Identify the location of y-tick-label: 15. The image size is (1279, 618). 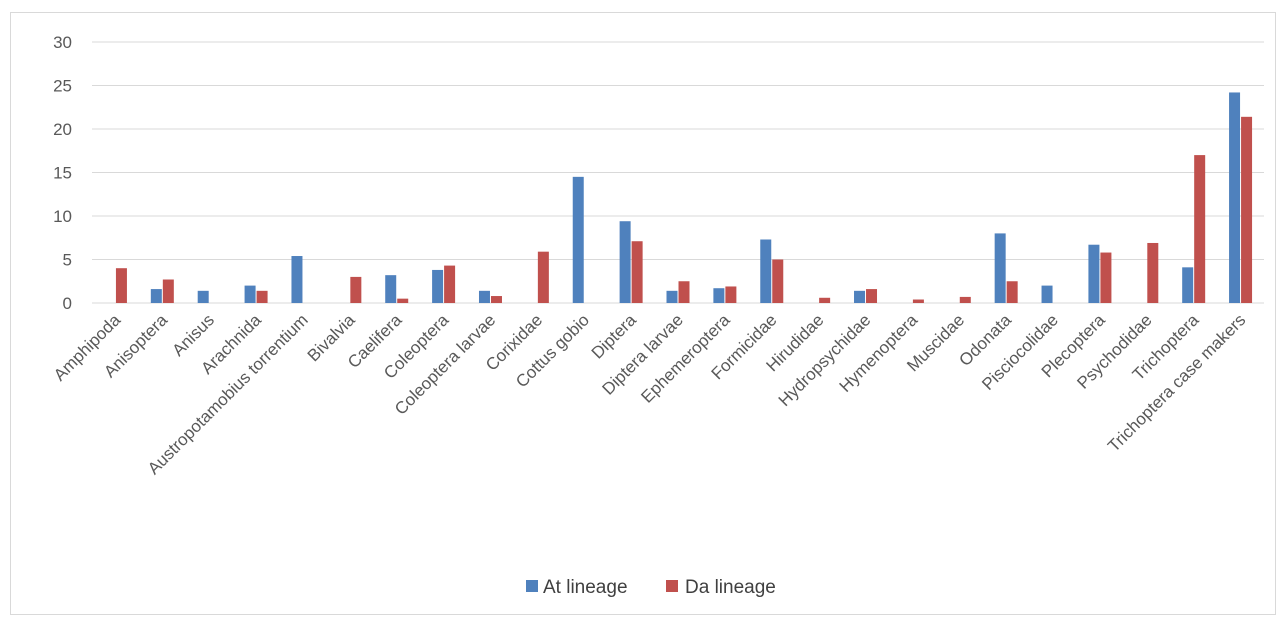
(62, 173).